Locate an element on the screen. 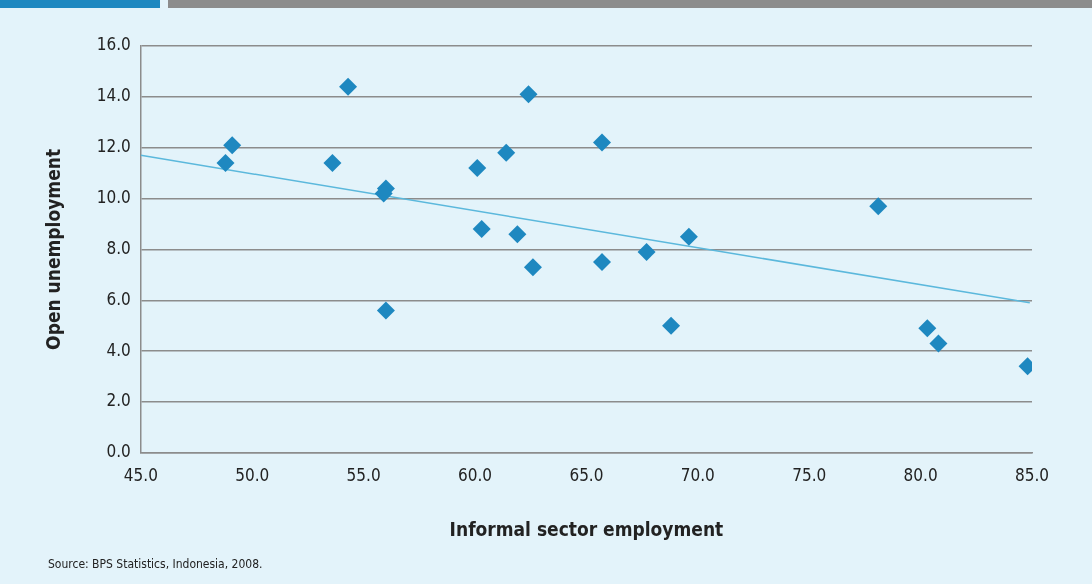 The height and width of the screenshot is (584, 1092). y-tick-label: 4.0 is located at coordinates (118, 349).